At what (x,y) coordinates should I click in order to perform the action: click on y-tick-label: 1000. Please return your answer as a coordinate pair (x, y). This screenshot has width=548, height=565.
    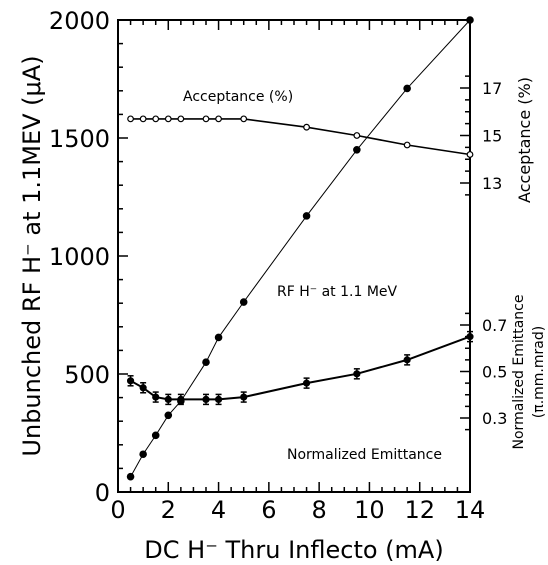
    Looking at the image, I should click on (79, 257).